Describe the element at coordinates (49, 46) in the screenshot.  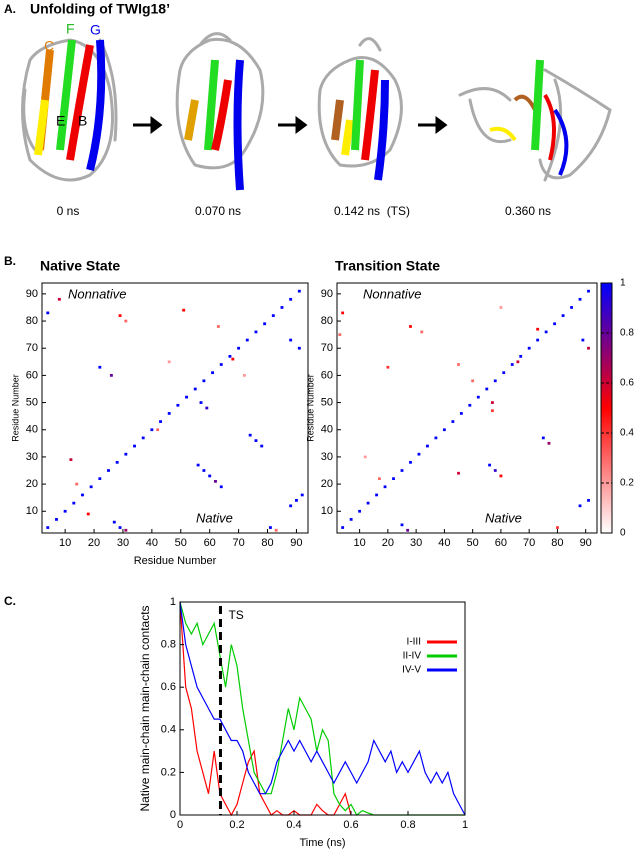
I see `strand-label: C` at that location.